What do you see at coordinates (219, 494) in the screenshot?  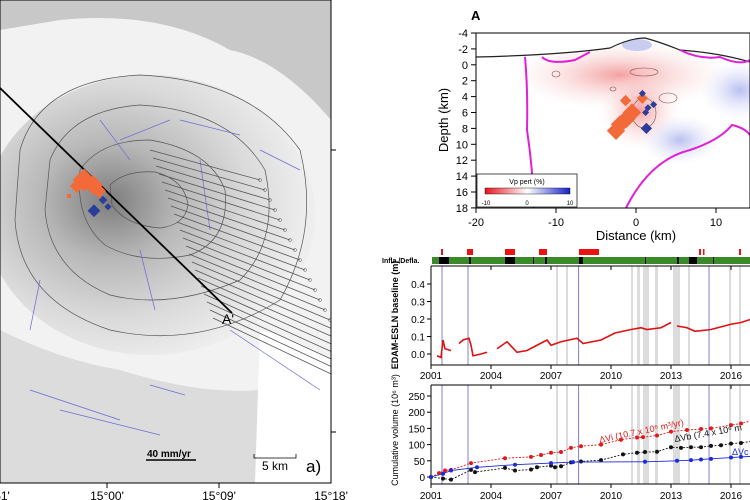 I see `lon-tick-label: 15°09'` at bounding box center [219, 494].